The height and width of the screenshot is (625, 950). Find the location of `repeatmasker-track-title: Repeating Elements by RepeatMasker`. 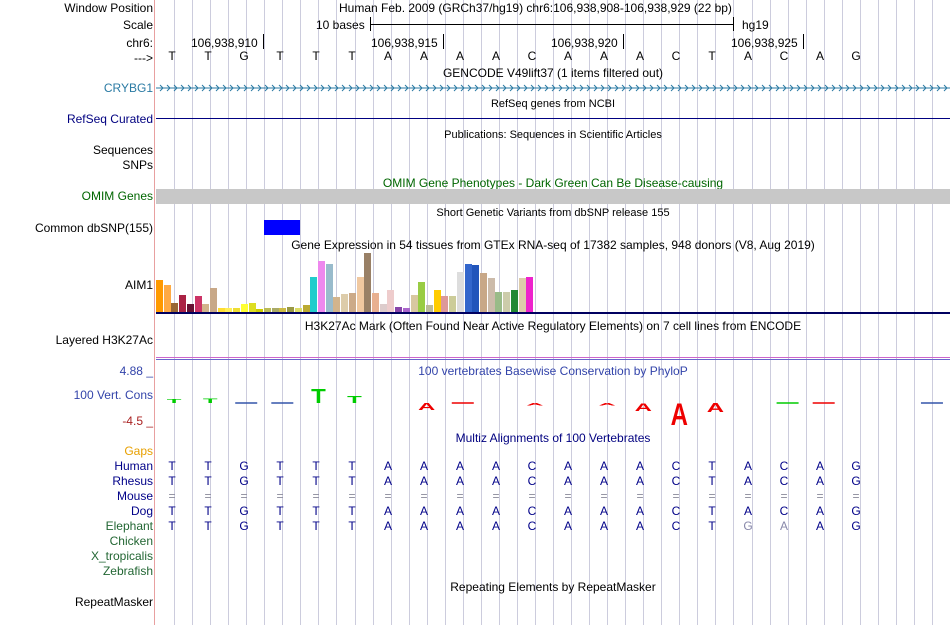

repeatmasker-track-title: Repeating Elements by RepeatMasker is located at coordinates (553, 587).